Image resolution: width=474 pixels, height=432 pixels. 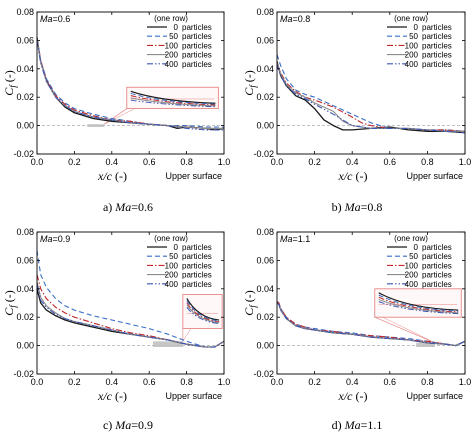 What do you see at coordinates (412, 265) in the screenshot?
I see `legend-entry-100: 100` at bounding box center [412, 265].